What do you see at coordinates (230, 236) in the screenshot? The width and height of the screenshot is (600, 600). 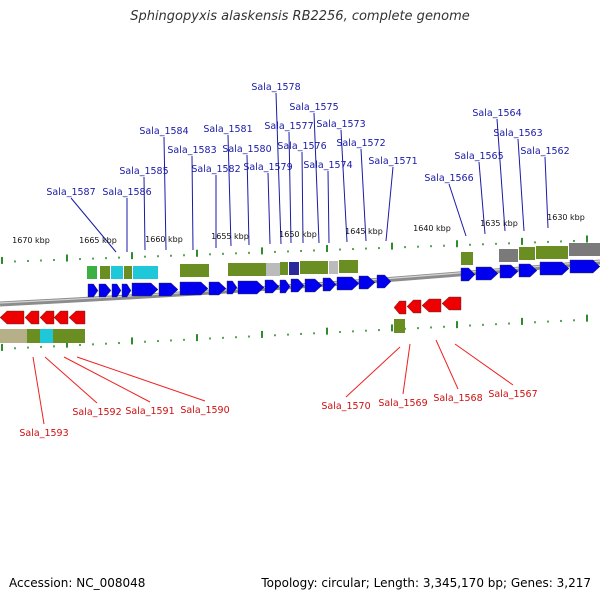 I see `scale-label: 1655 kbp` at bounding box center [230, 236].